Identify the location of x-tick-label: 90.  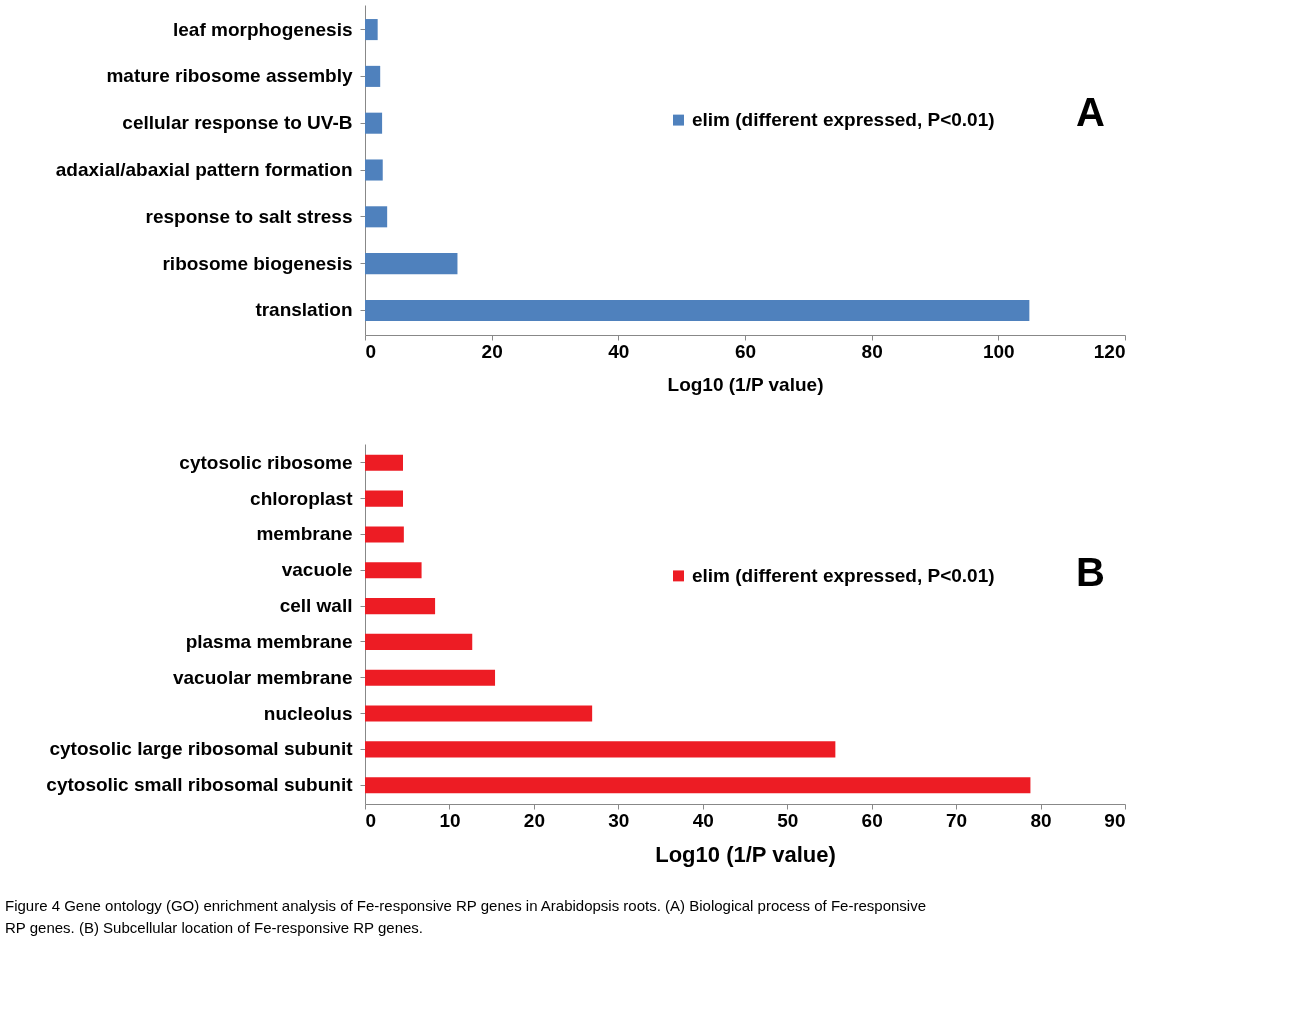
(1115, 820).